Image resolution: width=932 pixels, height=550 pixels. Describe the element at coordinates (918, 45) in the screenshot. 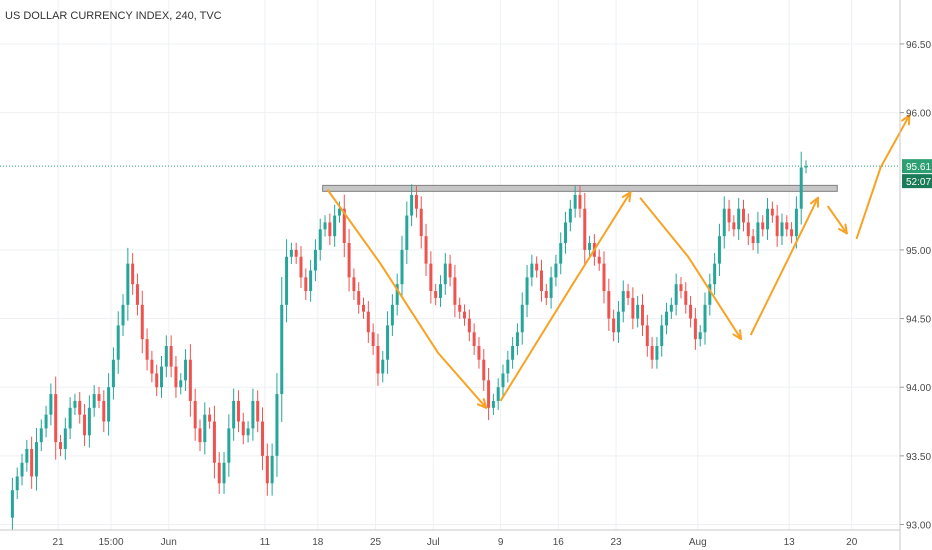

I see `y-tick-label: 96.50` at that location.